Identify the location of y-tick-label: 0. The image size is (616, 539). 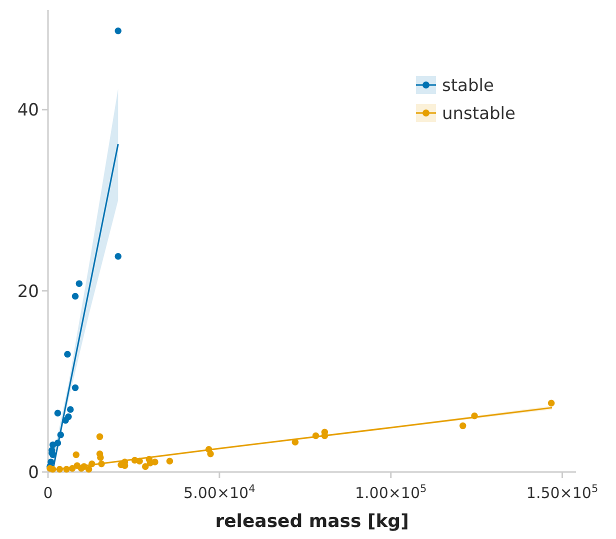
(33, 473).